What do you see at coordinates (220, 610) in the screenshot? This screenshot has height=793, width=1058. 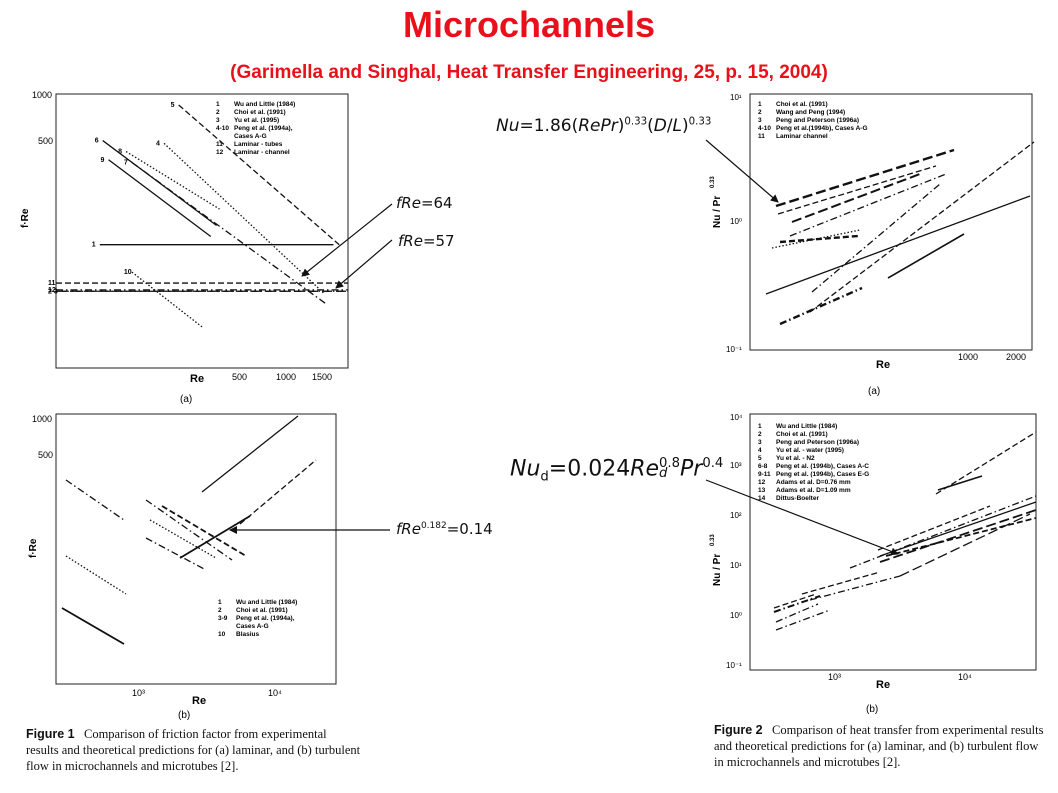 I see `legend-number: 2` at bounding box center [220, 610].